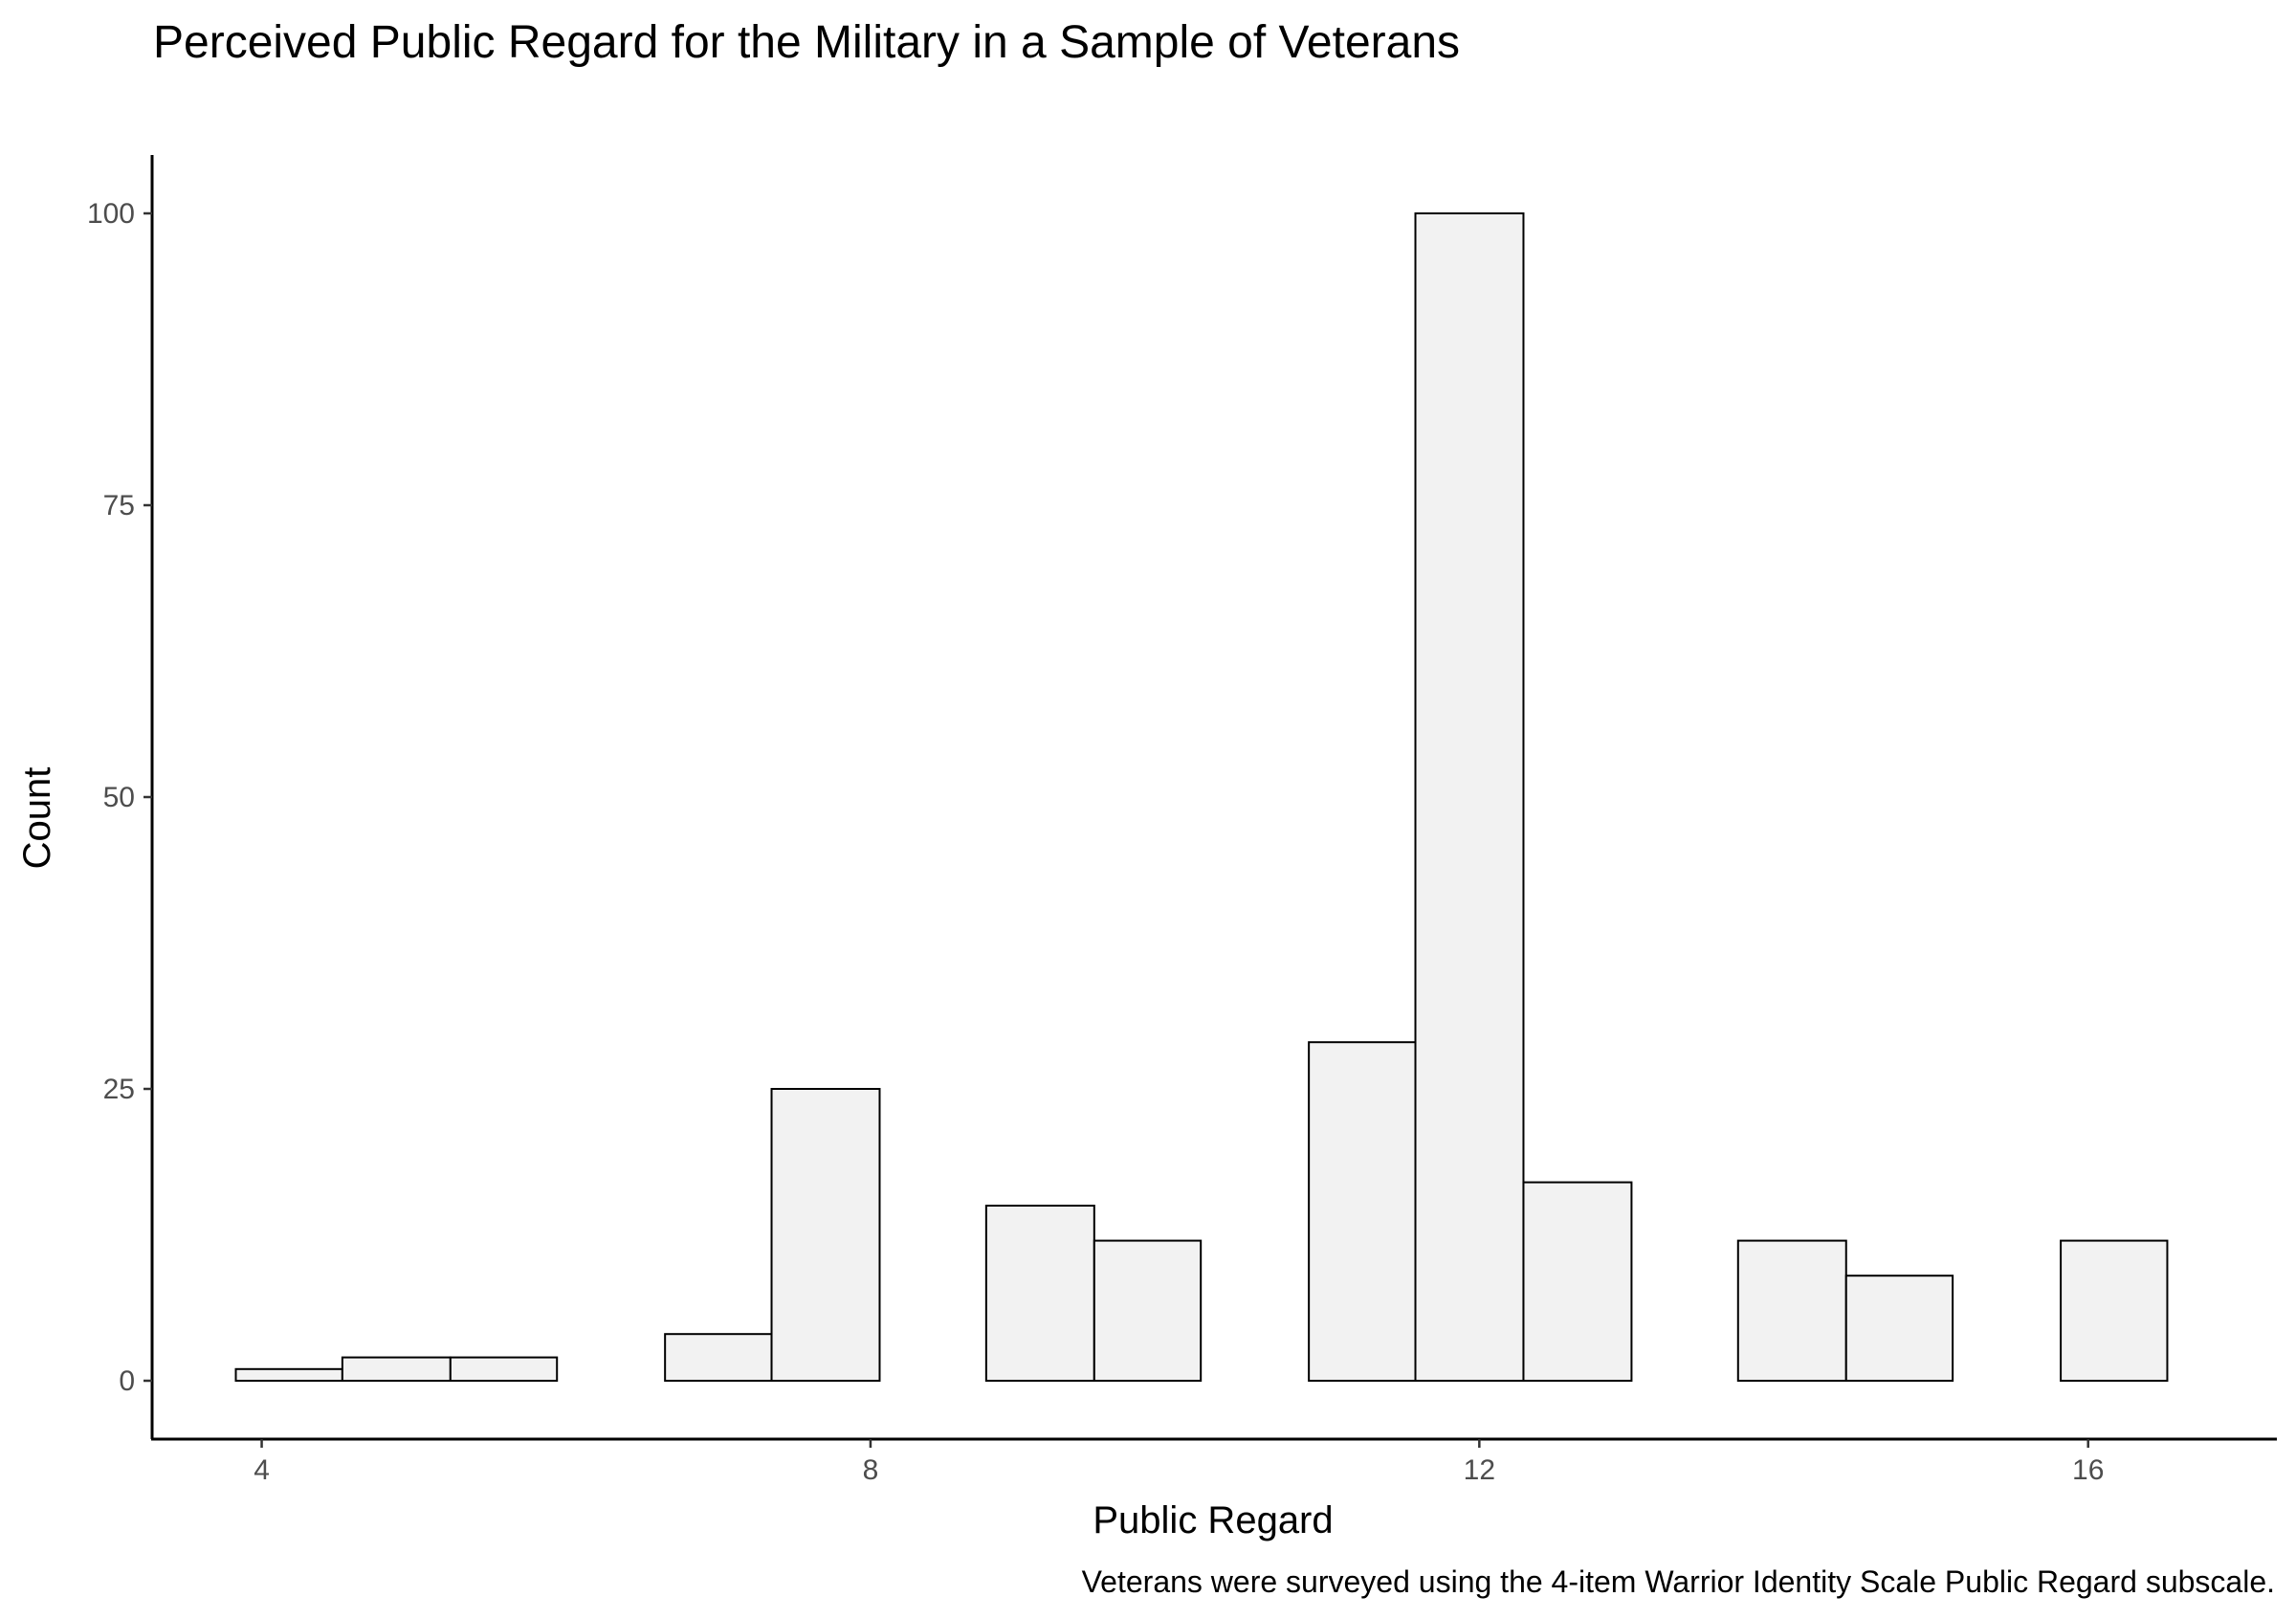 This screenshot has height=1619, width=2296. I want to click on y-tick-label: 100, so click(111, 214).